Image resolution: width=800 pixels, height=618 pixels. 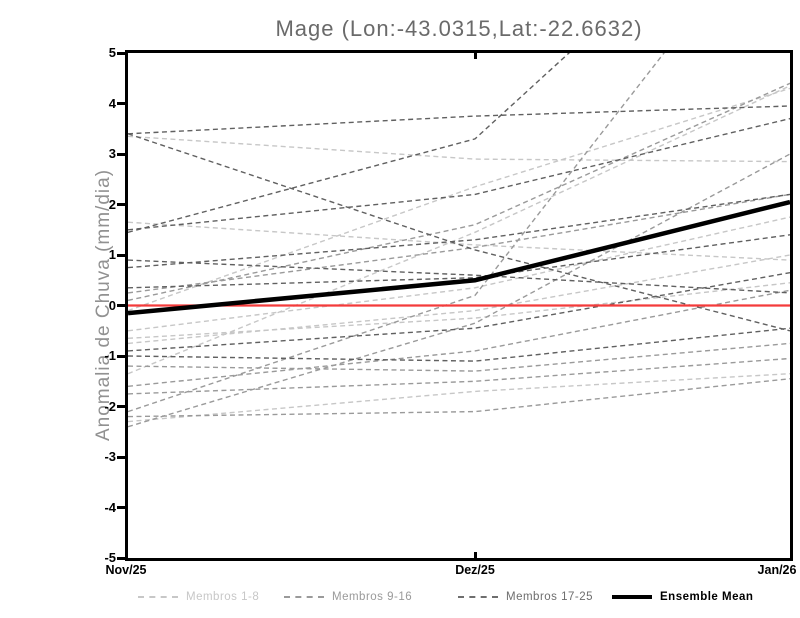 I want to click on y-tick-label-4: 4, so click(x=112, y=103).